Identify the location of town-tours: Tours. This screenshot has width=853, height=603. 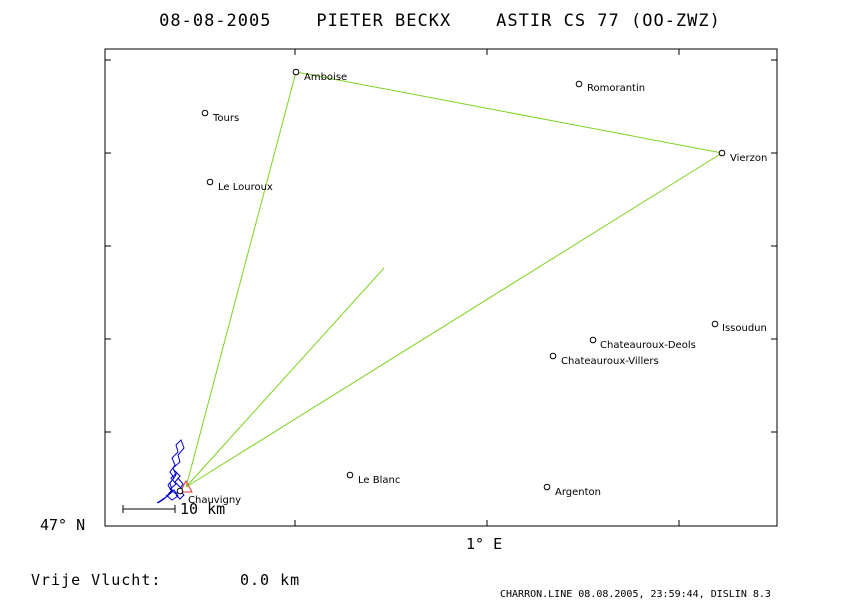
(220, 116).